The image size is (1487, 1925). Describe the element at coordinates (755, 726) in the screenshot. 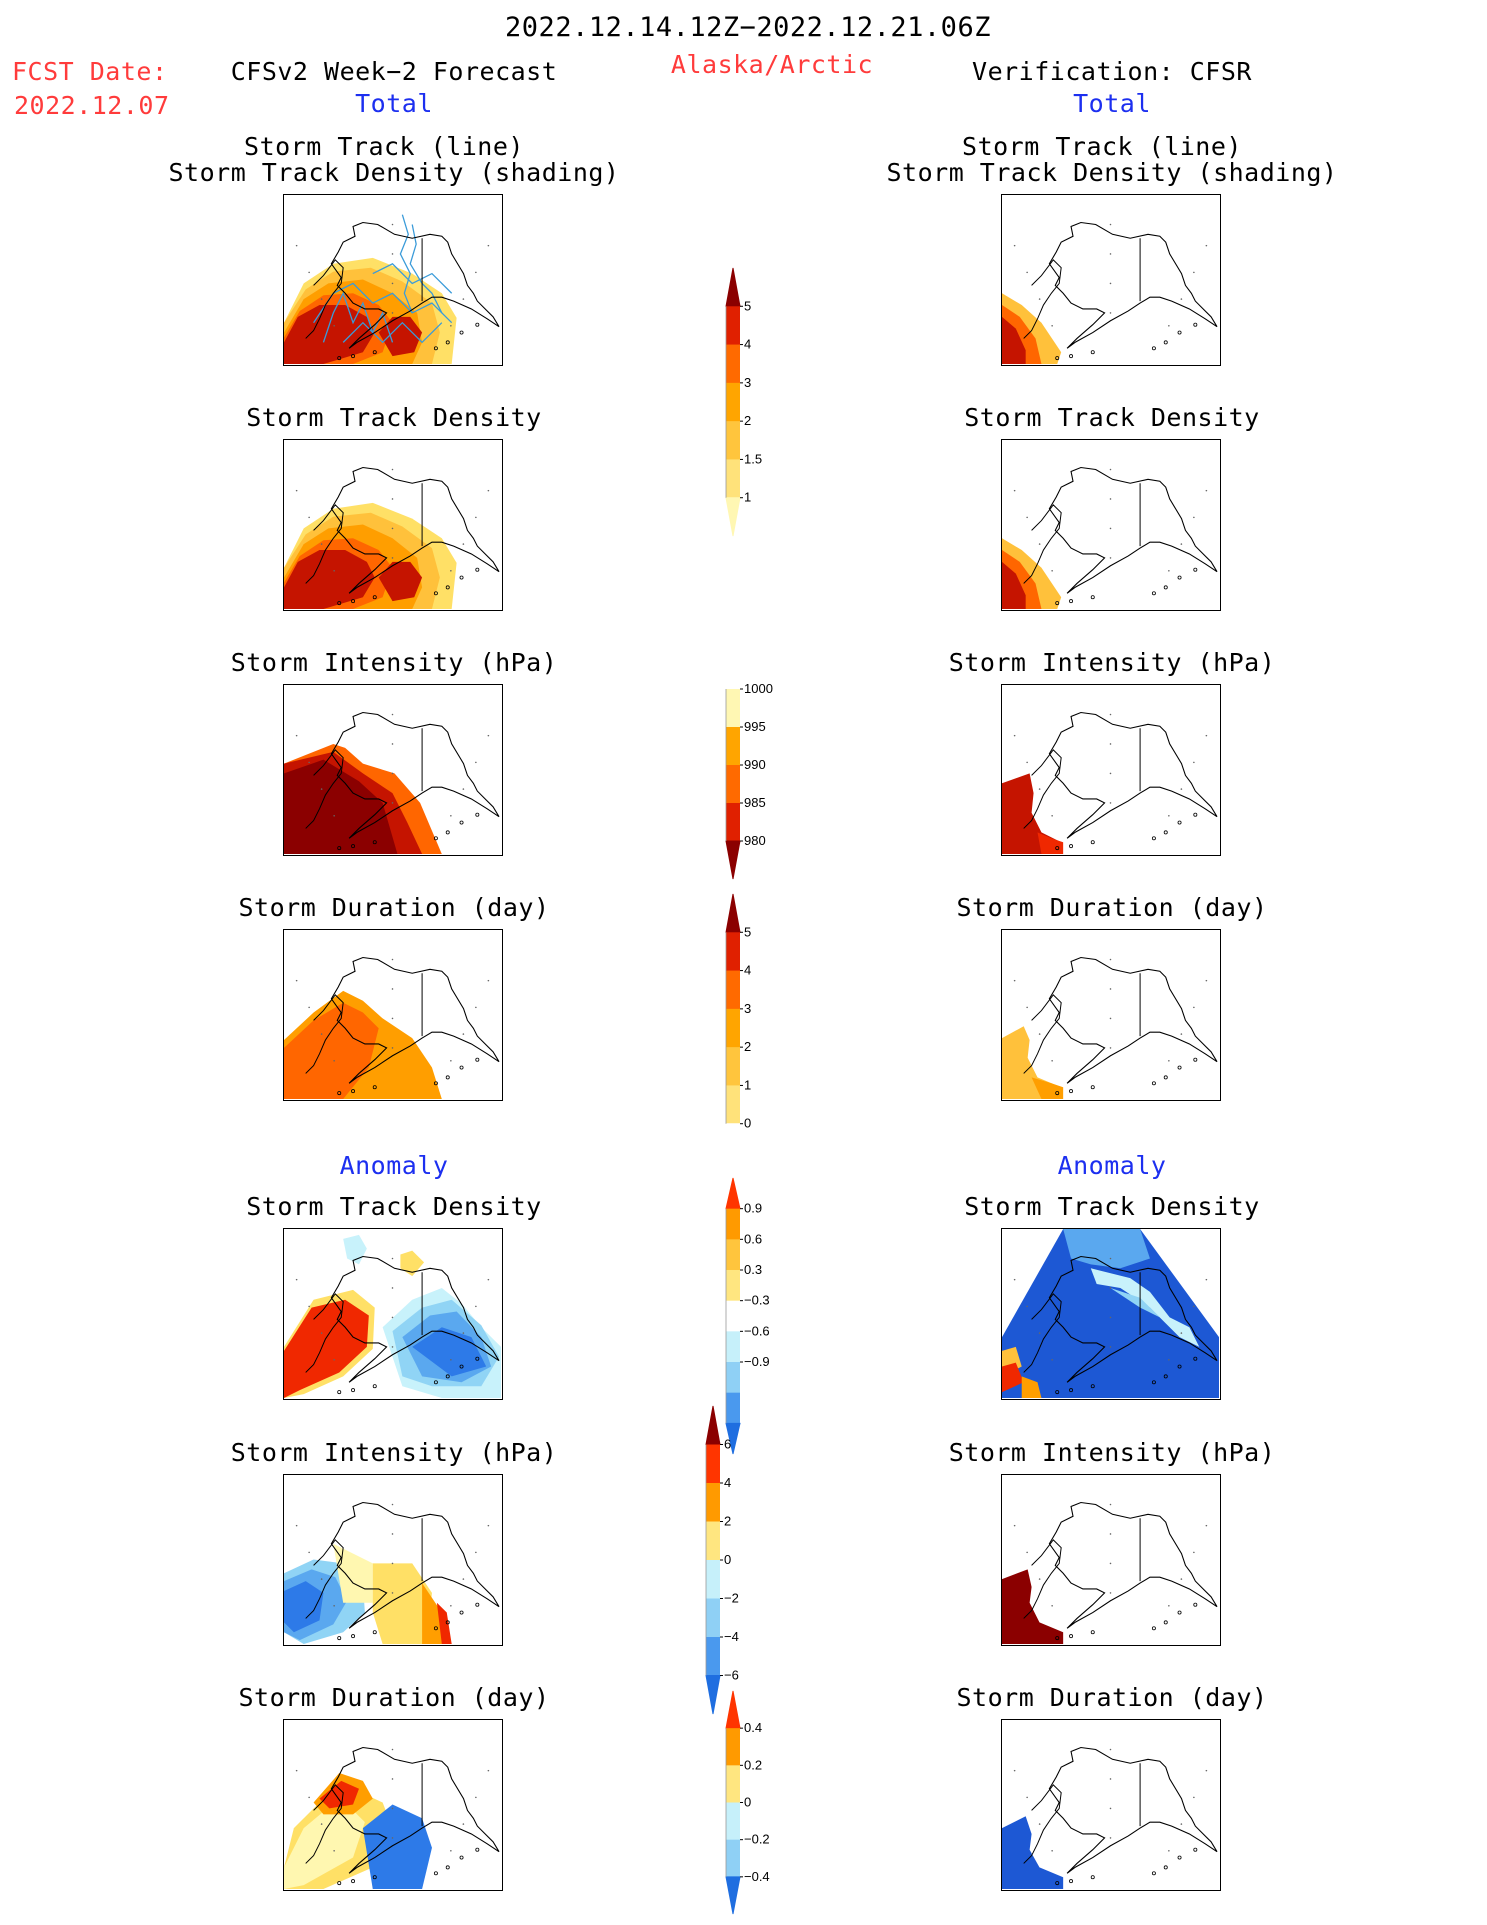

I see `colorbar-tick-label: 995` at that location.